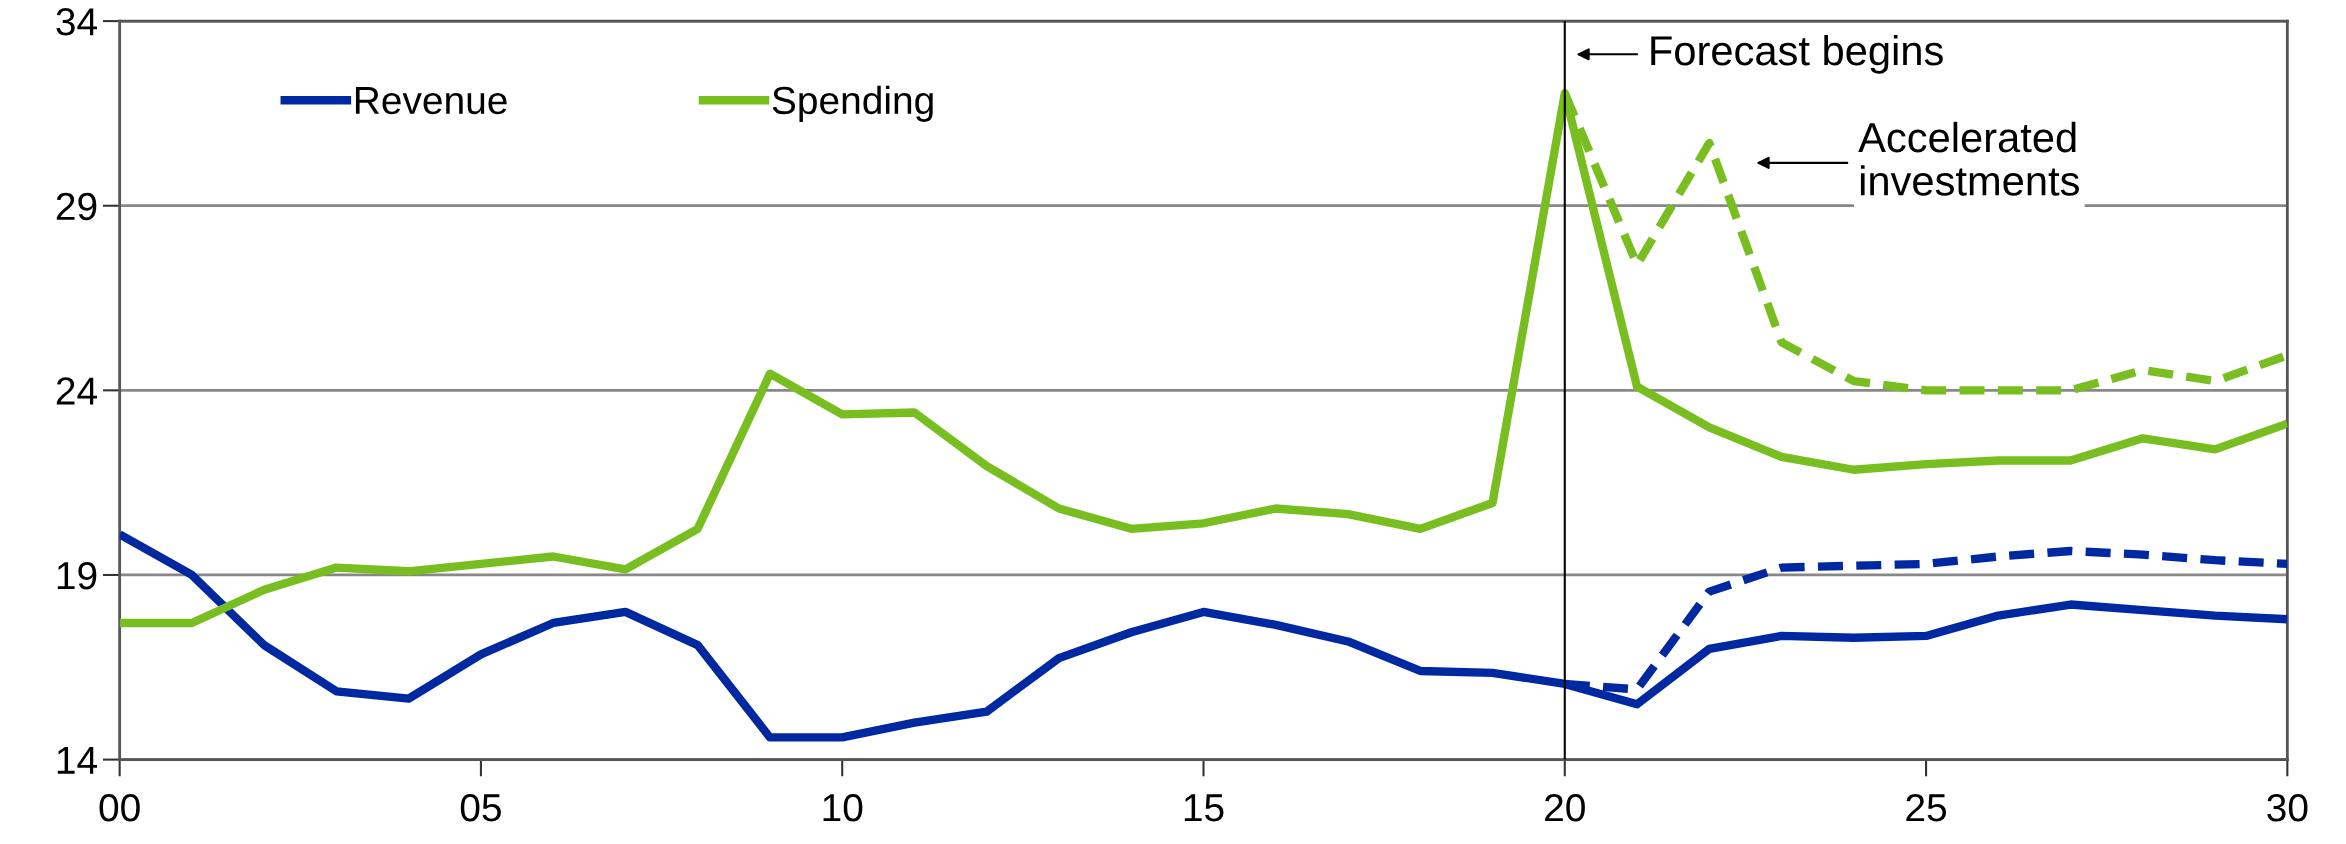 The width and height of the screenshot is (2346, 844). What do you see at coordinates (431, 101) in the screenshot?
I see `legend-label: Revenue` at bounding box center [431, 101].